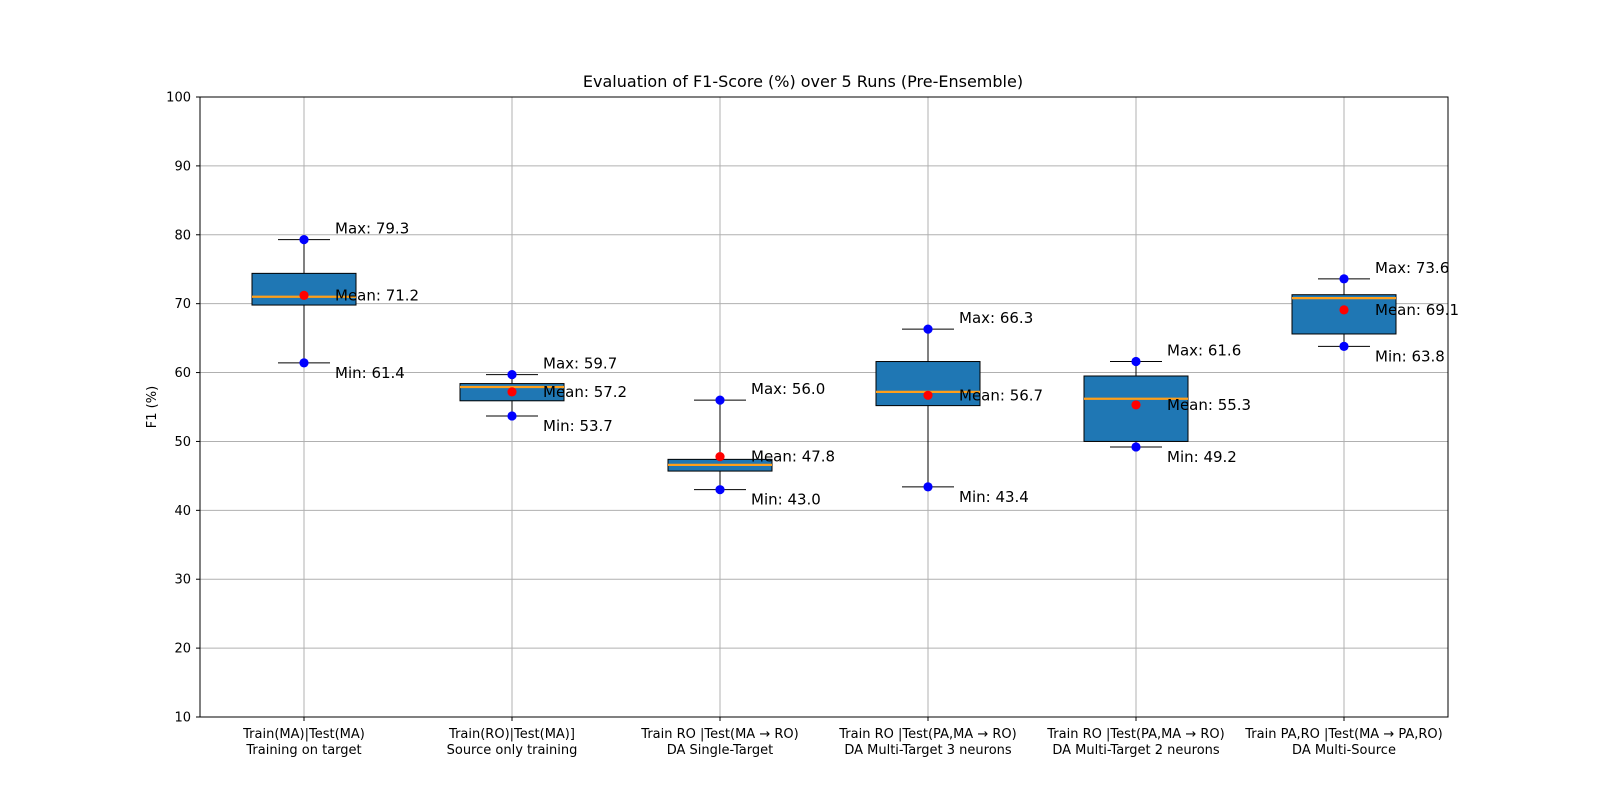 This screenshot has width=1600, height=800. I want to click on x-tick-label-line2: DA Multi-Target 2 neurons, so click(1136, 750).